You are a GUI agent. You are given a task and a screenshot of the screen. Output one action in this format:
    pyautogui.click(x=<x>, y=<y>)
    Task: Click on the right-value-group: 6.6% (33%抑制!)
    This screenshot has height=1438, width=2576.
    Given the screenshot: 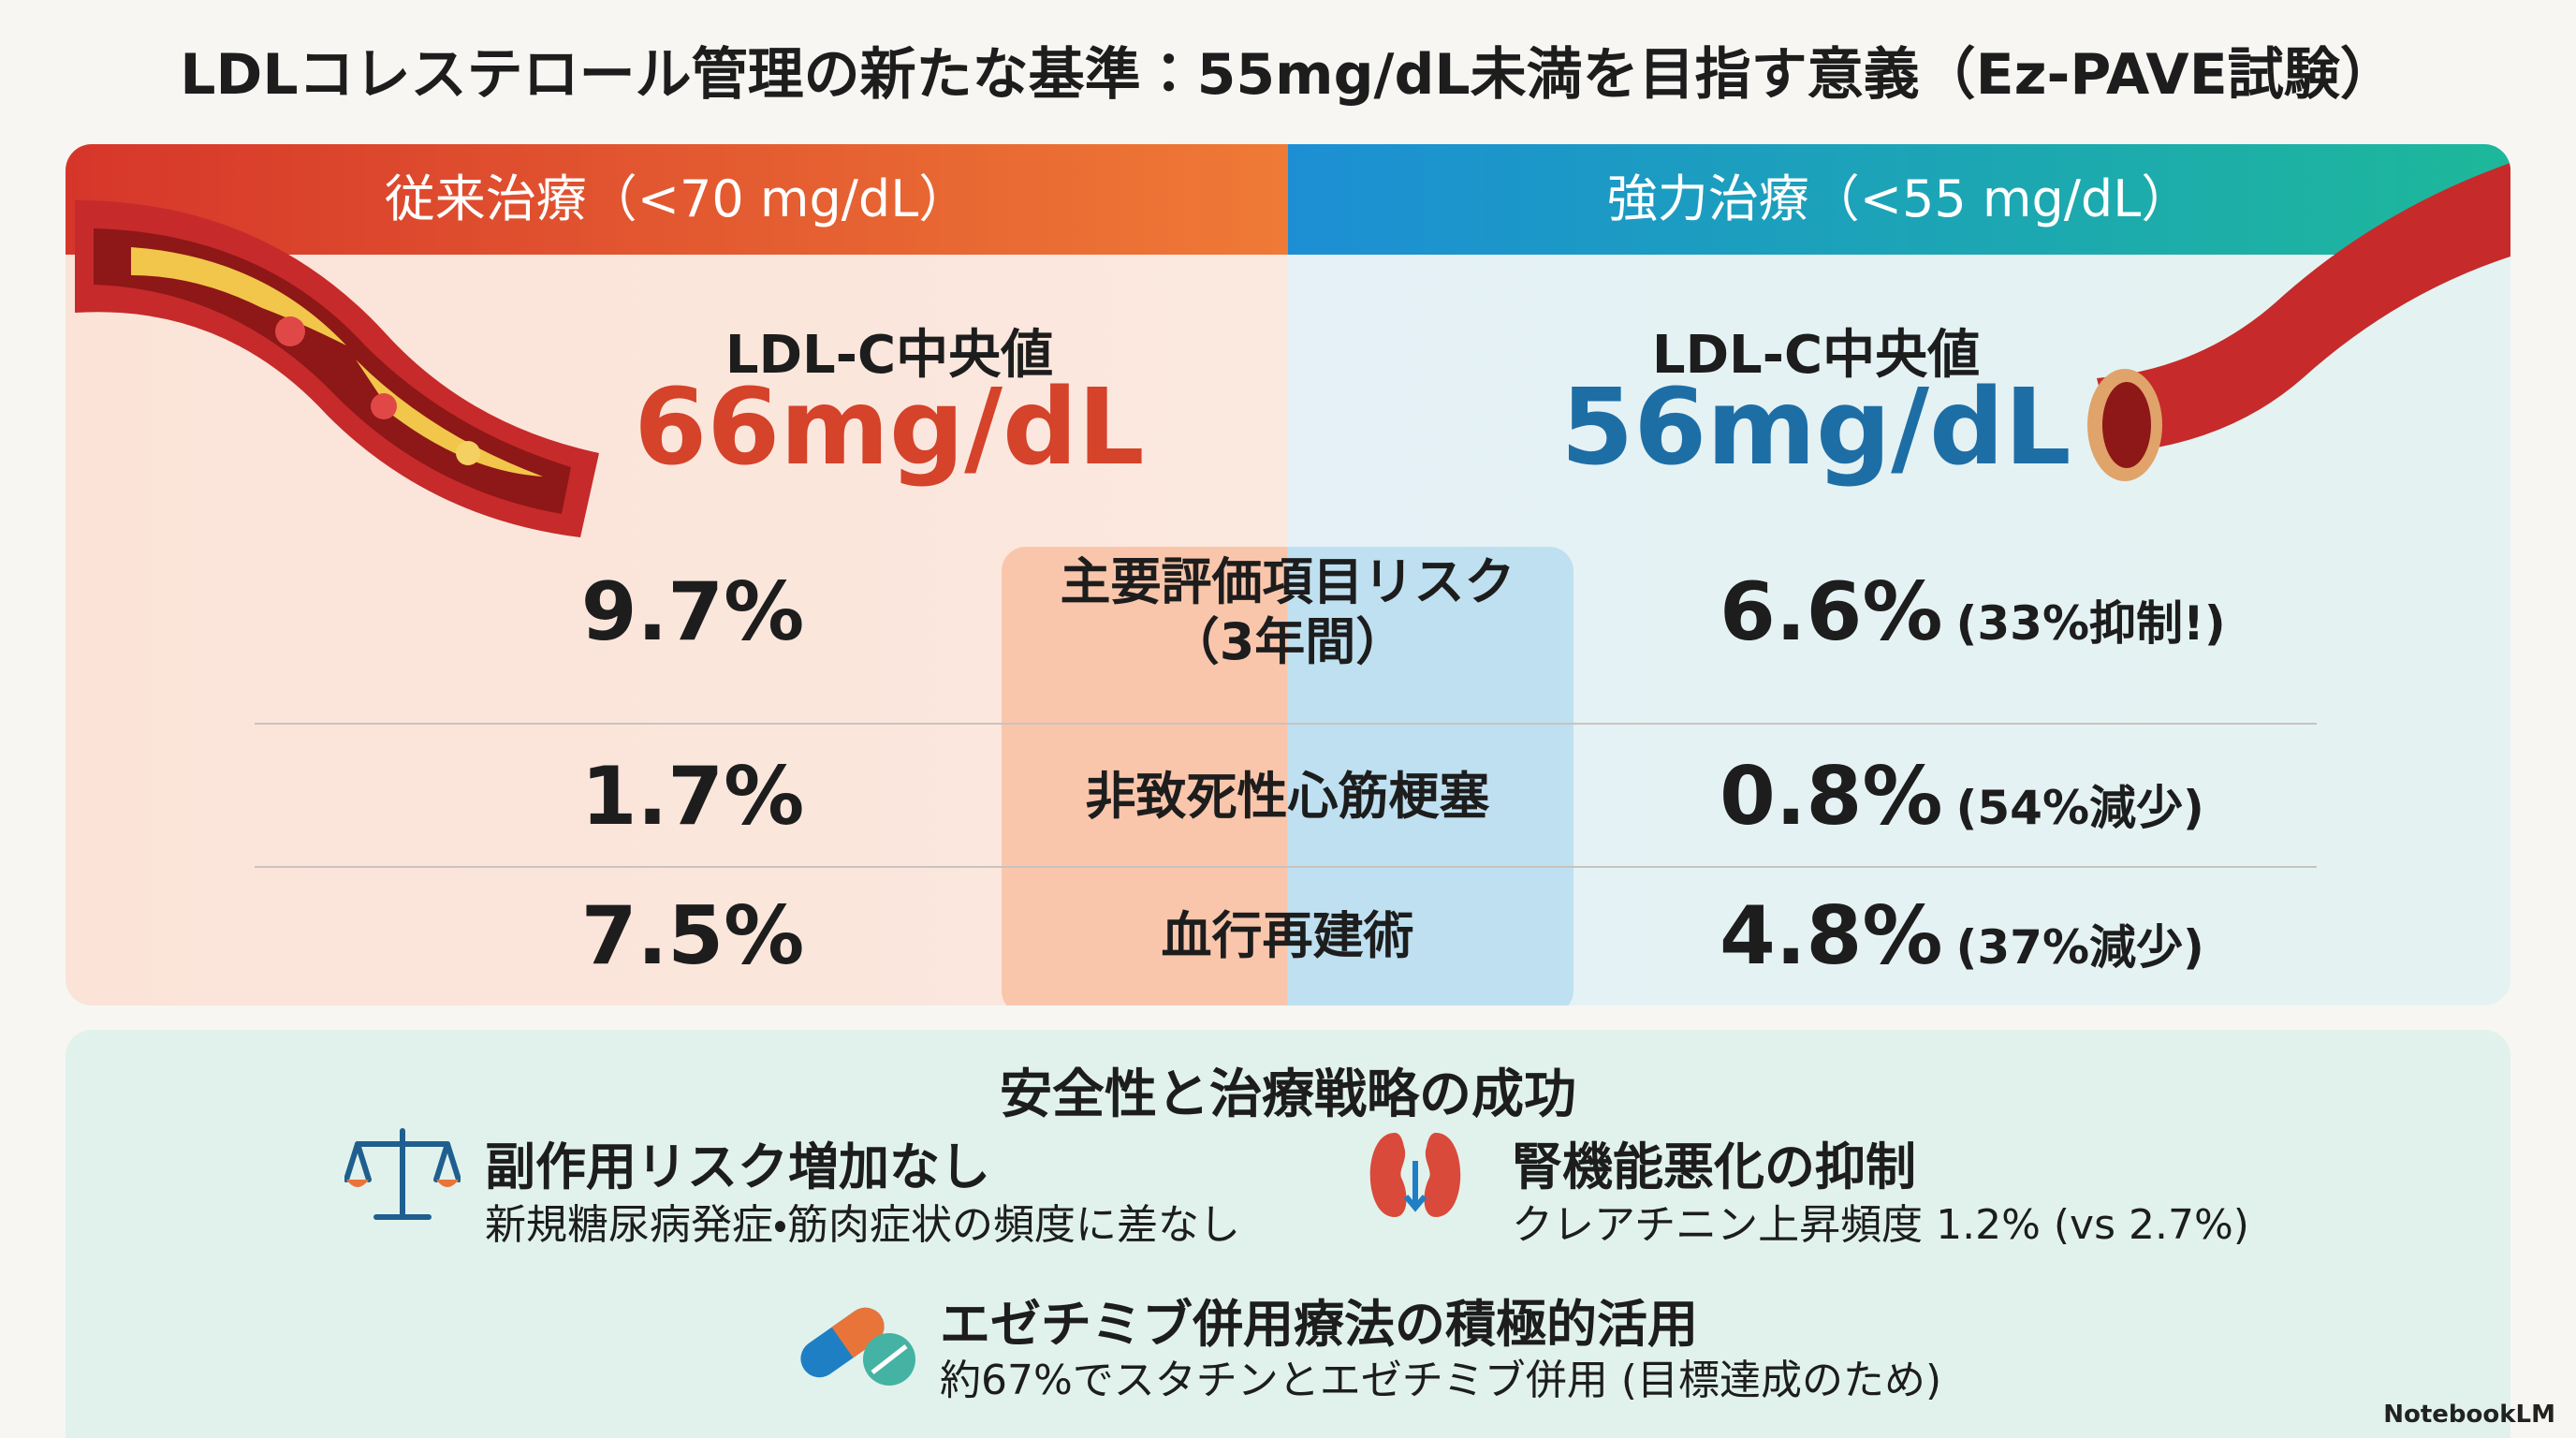 What is the action you would take?
    pyautogui.click(x=1973, y=618)
    